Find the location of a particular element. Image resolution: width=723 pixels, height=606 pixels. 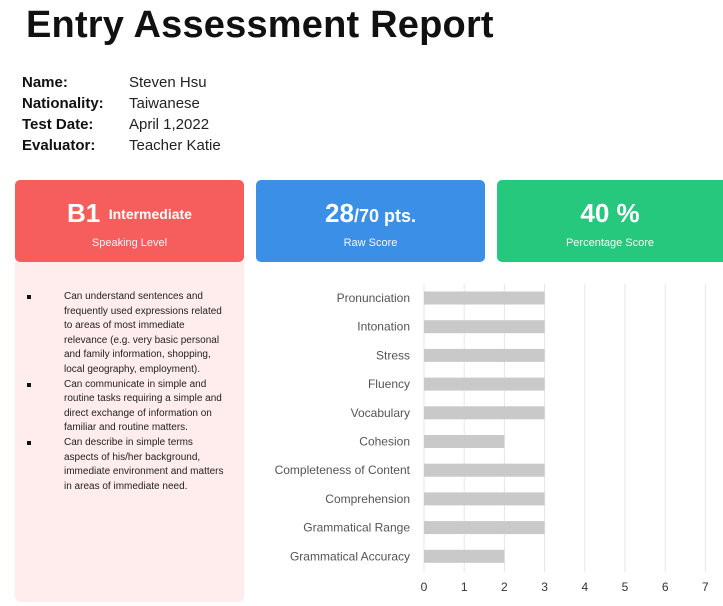

evaluator-label: Evaluator: is located at coordinates (59, 145).